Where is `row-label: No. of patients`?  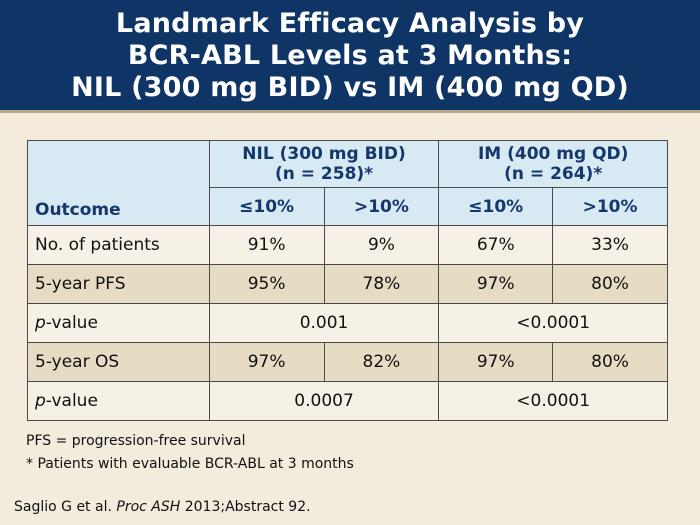
row-label: No. of patients is located at coordinates (118, 245).